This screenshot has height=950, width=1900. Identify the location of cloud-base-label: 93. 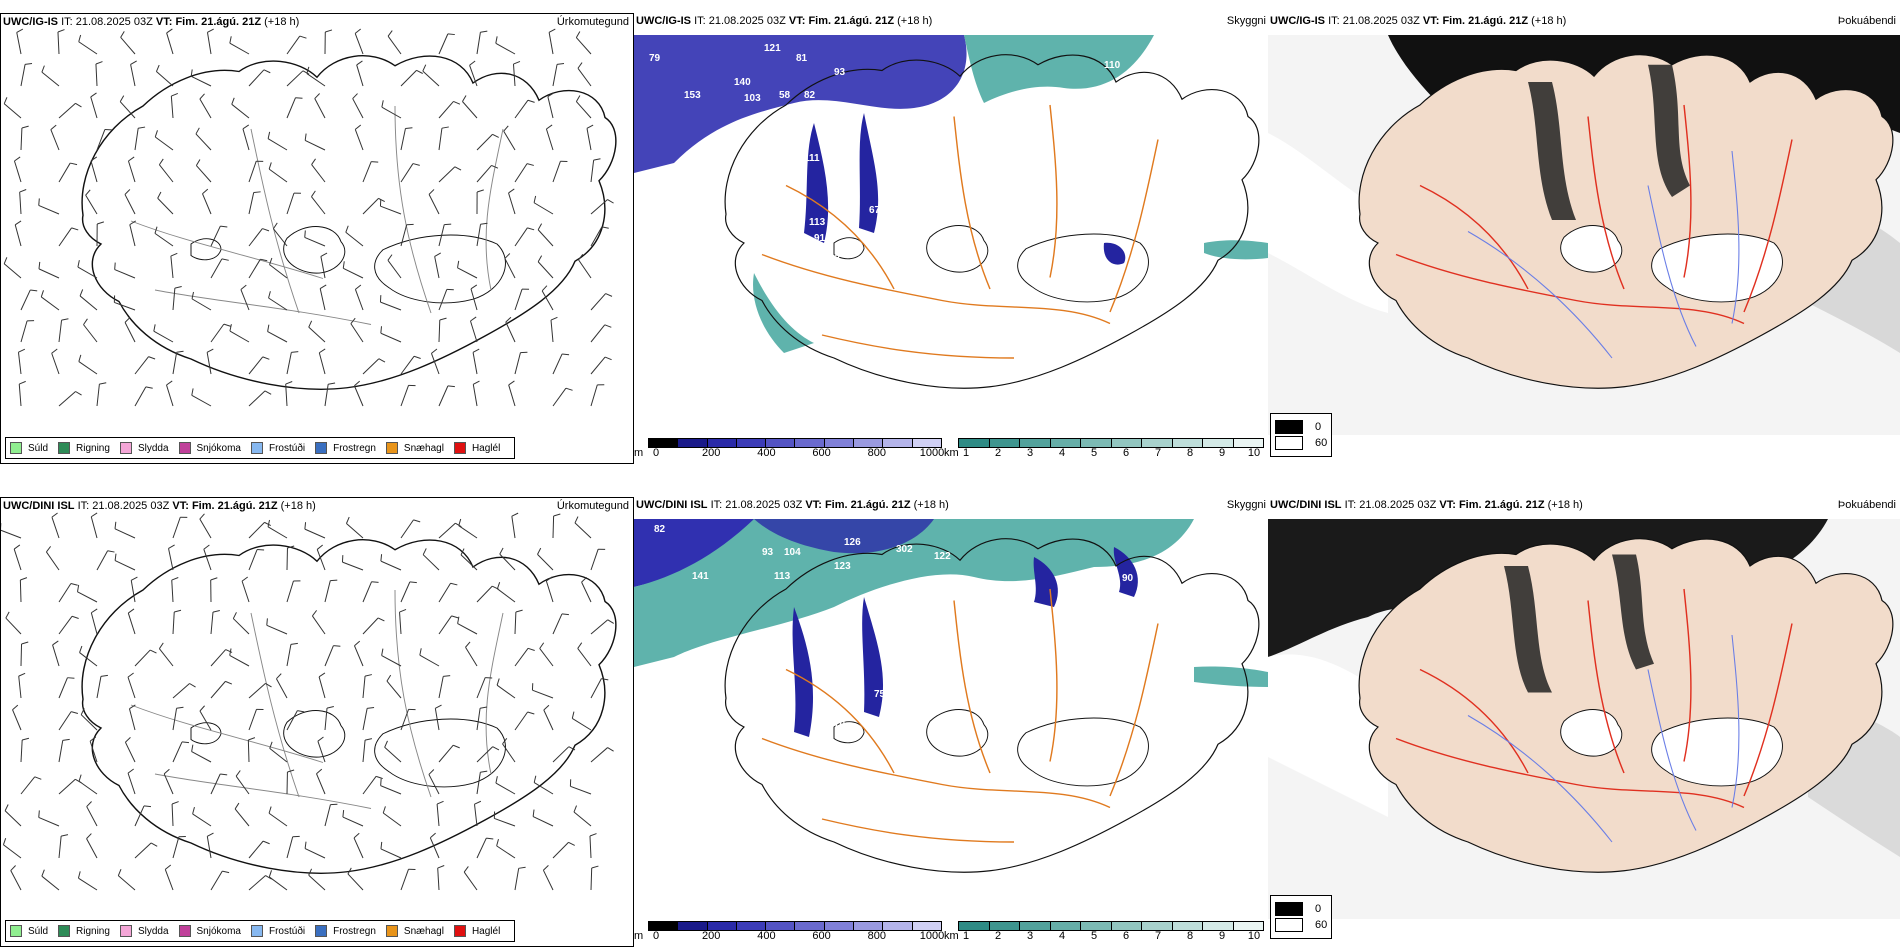
(840, 72).